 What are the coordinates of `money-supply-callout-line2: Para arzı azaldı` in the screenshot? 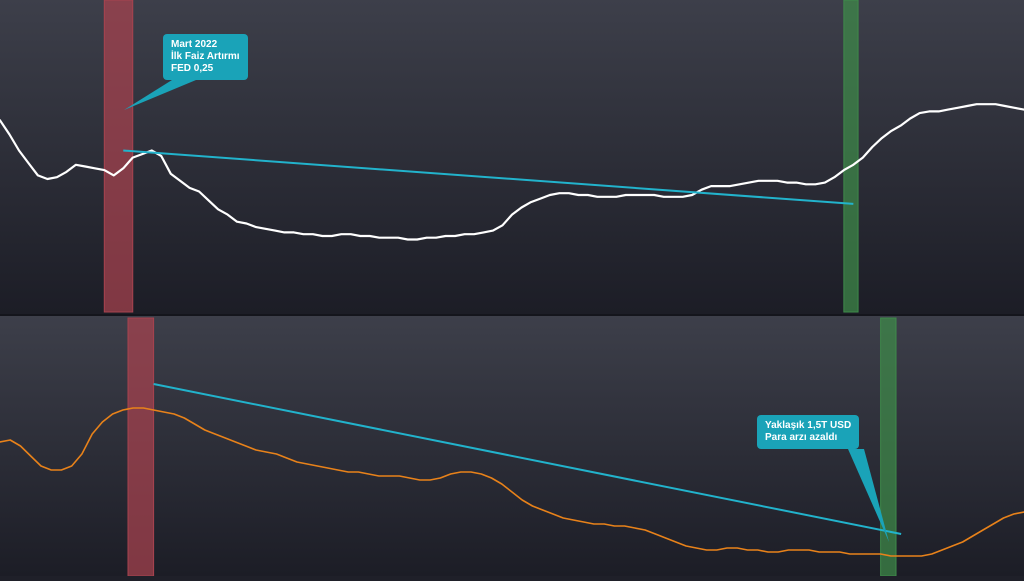 It's located at (801, 437).